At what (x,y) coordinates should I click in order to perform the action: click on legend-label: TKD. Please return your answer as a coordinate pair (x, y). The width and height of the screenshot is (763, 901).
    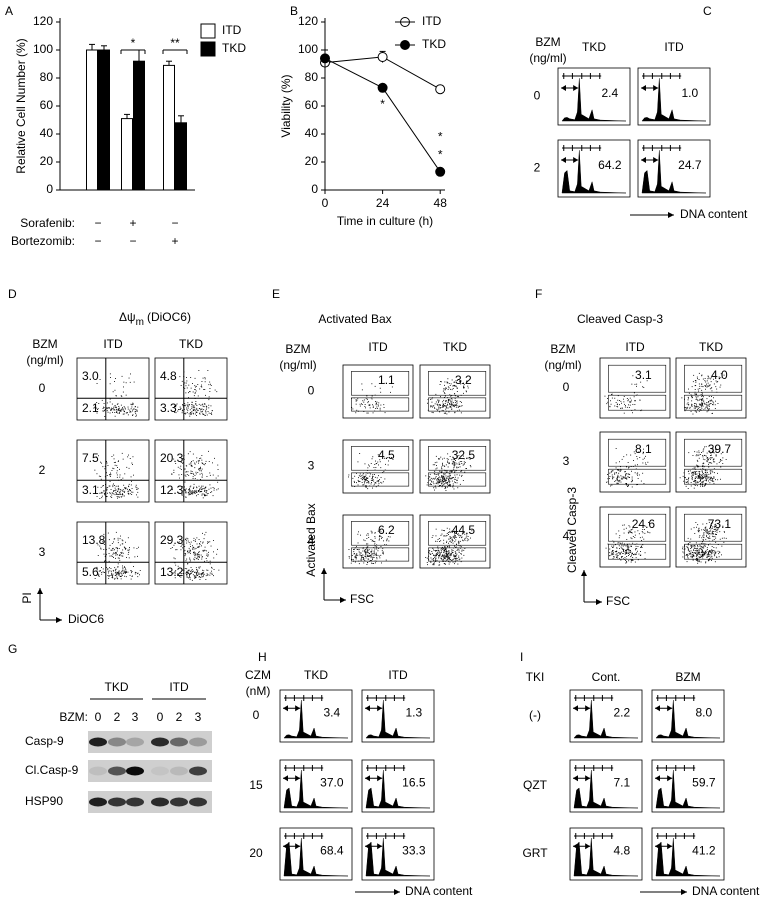
    Looking at the image, I should click on (234, 48).